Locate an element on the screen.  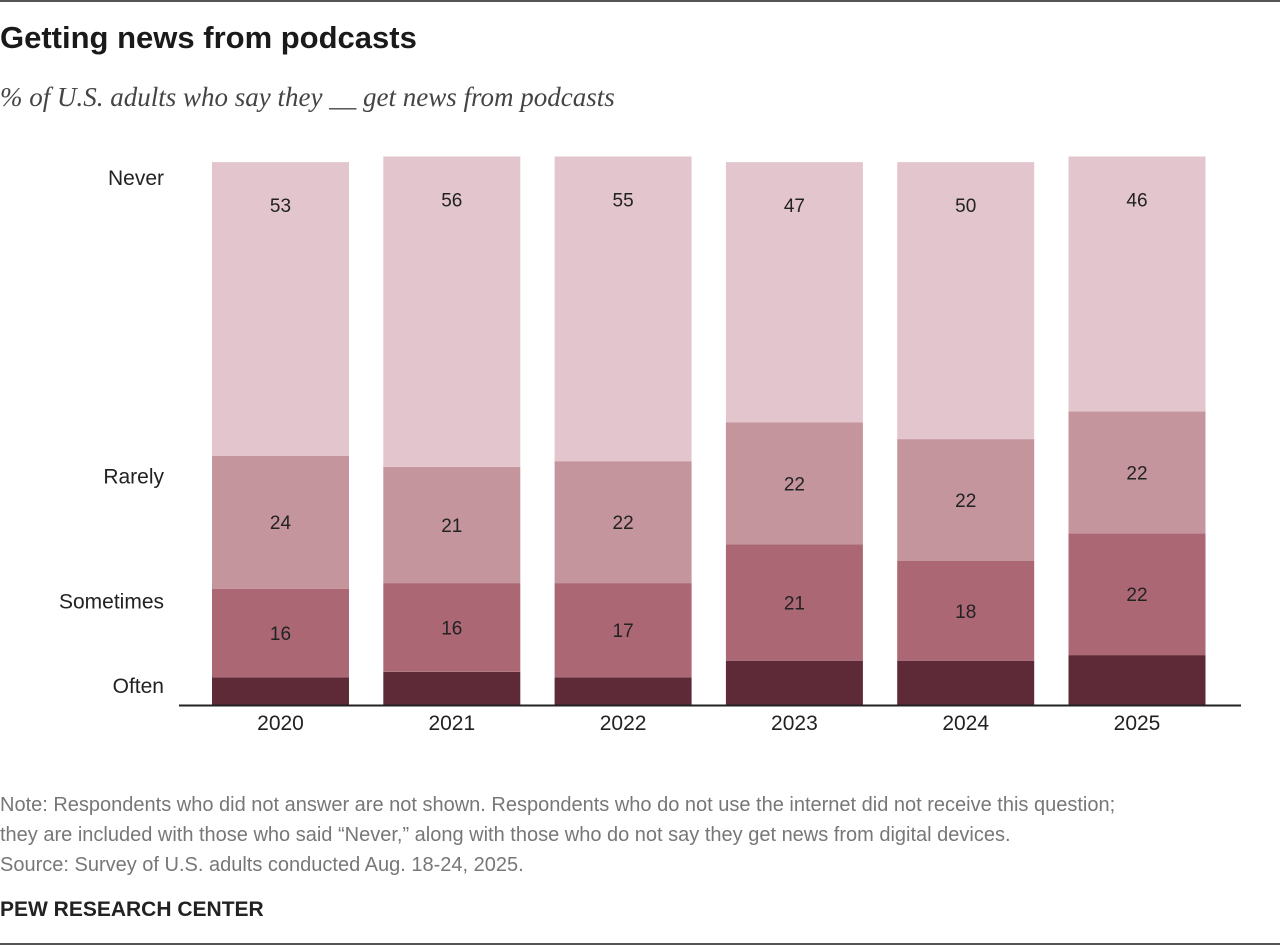
bar-often-2022 is located at coordinates (623, 691).